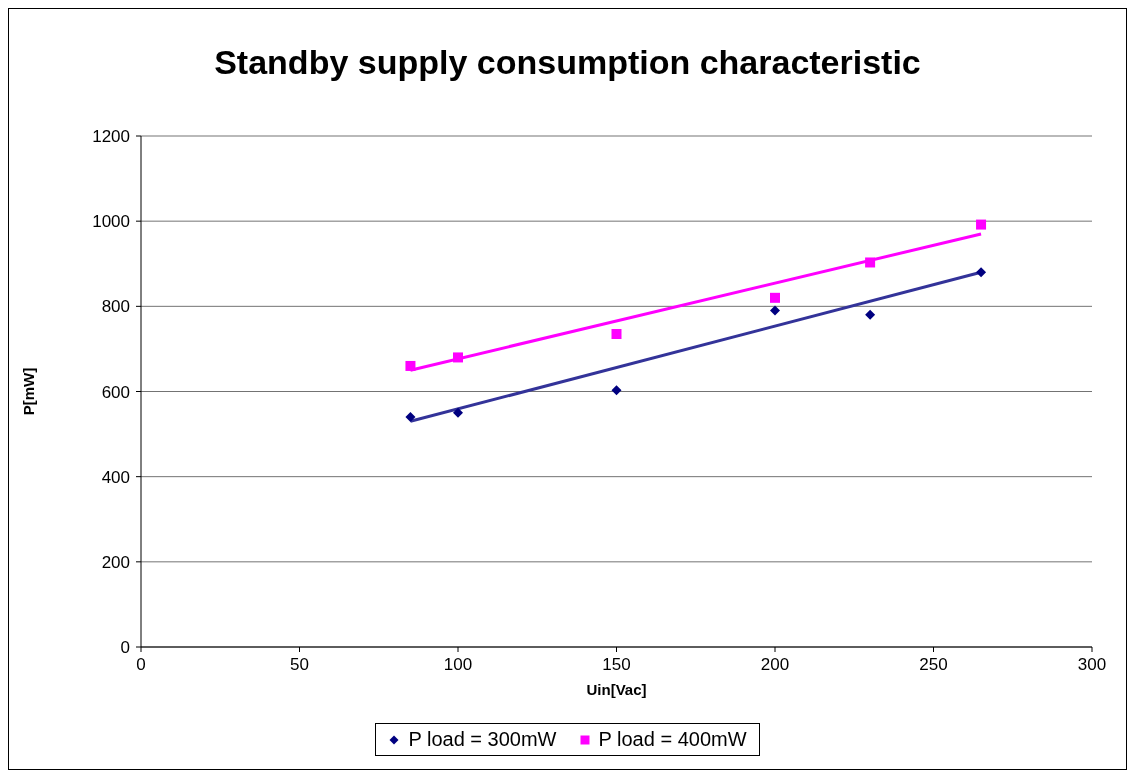 Image resolution: width=1135 pixels, height=778 pixels. What do you see at coordinates (115, 477) in the screenshot?
I see `y-tick-label: 400` at bounding box center [115, 477].